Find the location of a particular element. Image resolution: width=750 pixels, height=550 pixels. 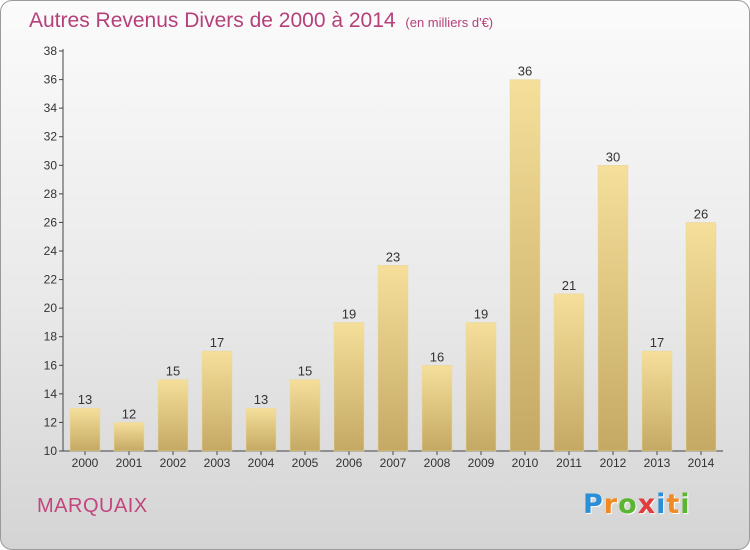

bar-2011 is located at coordinates (569, 372).